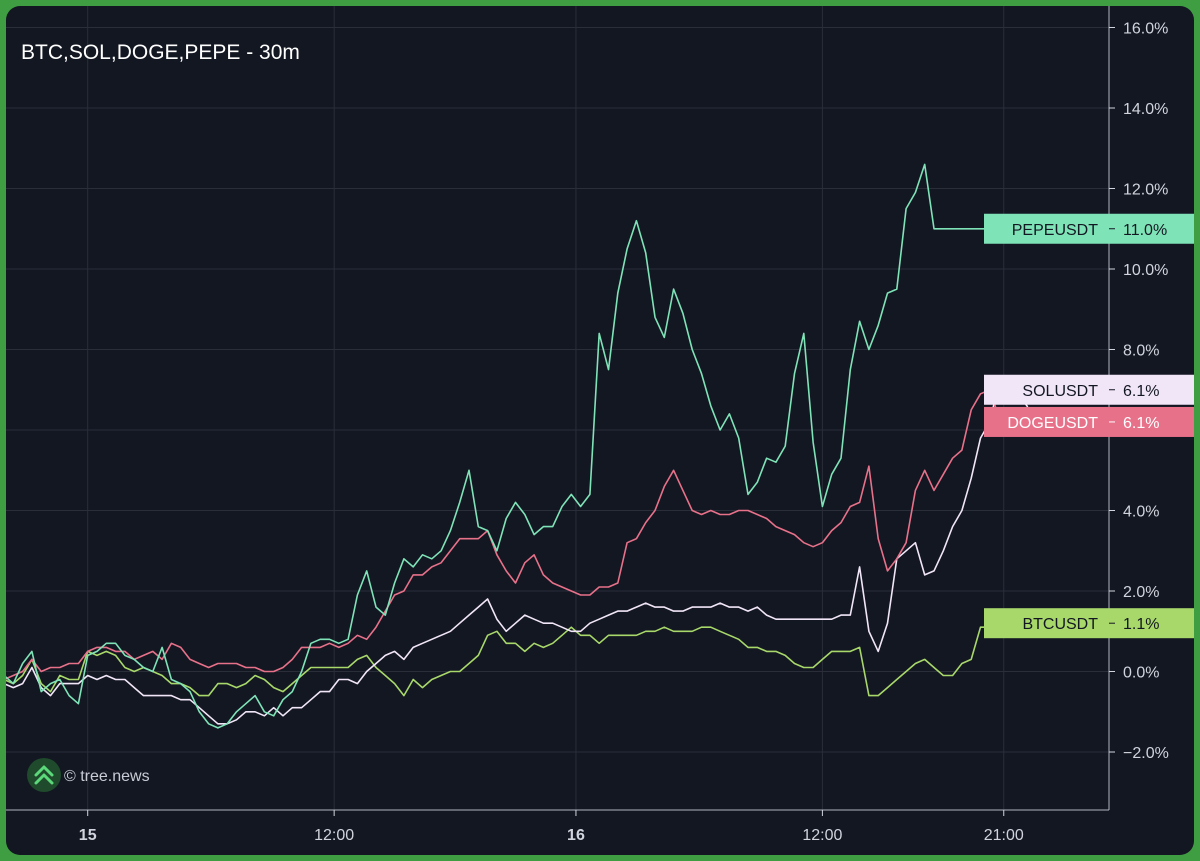 The width and height of the screenshot is (1200, 861). Describe the element at coordinates (1141, 592) in the screenshot. I see `y-tick-label: 2.0%` at that location.